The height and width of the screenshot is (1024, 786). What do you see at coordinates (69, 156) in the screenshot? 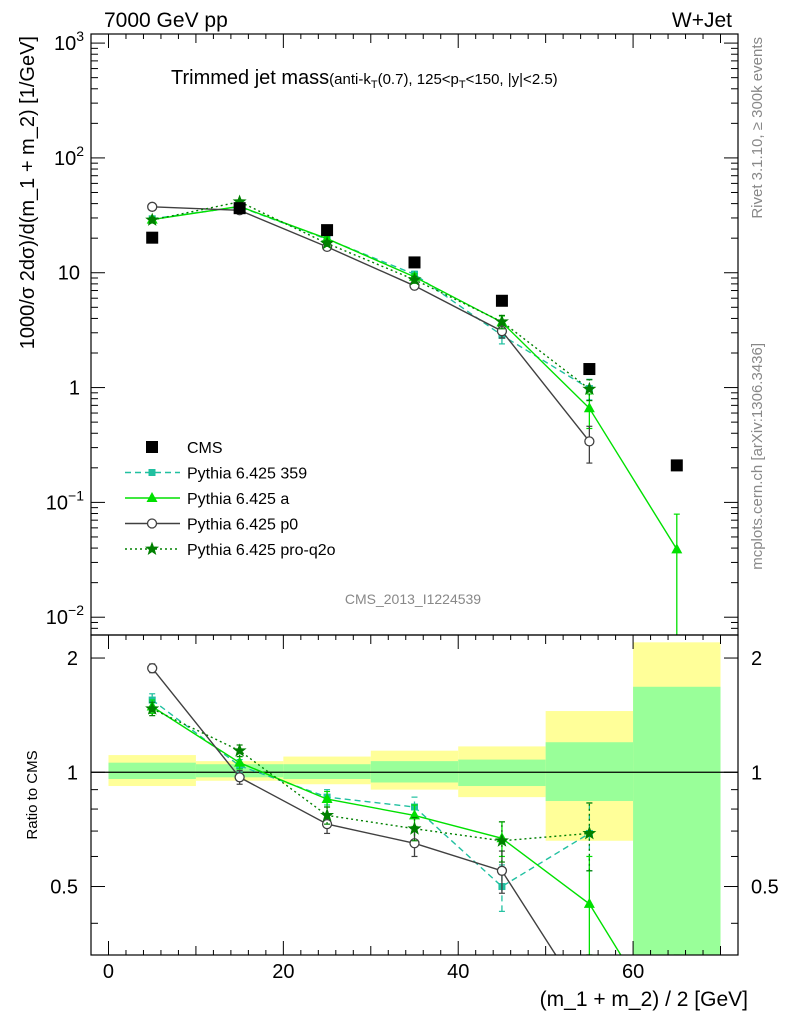
I see `y-tick-label: 10²` at bounding box center [69, 156].